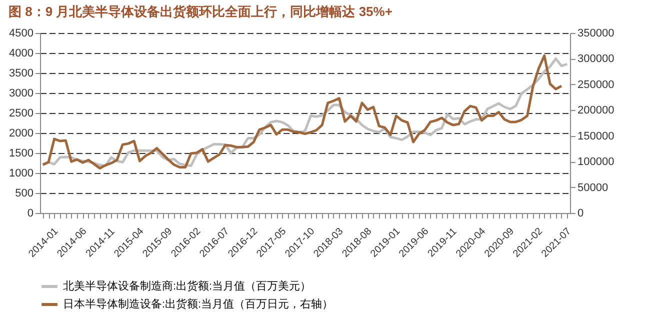 The width and height of the screenshot is (653, 332). I want to click on y-tick-label: 1000, so click(21, 174).